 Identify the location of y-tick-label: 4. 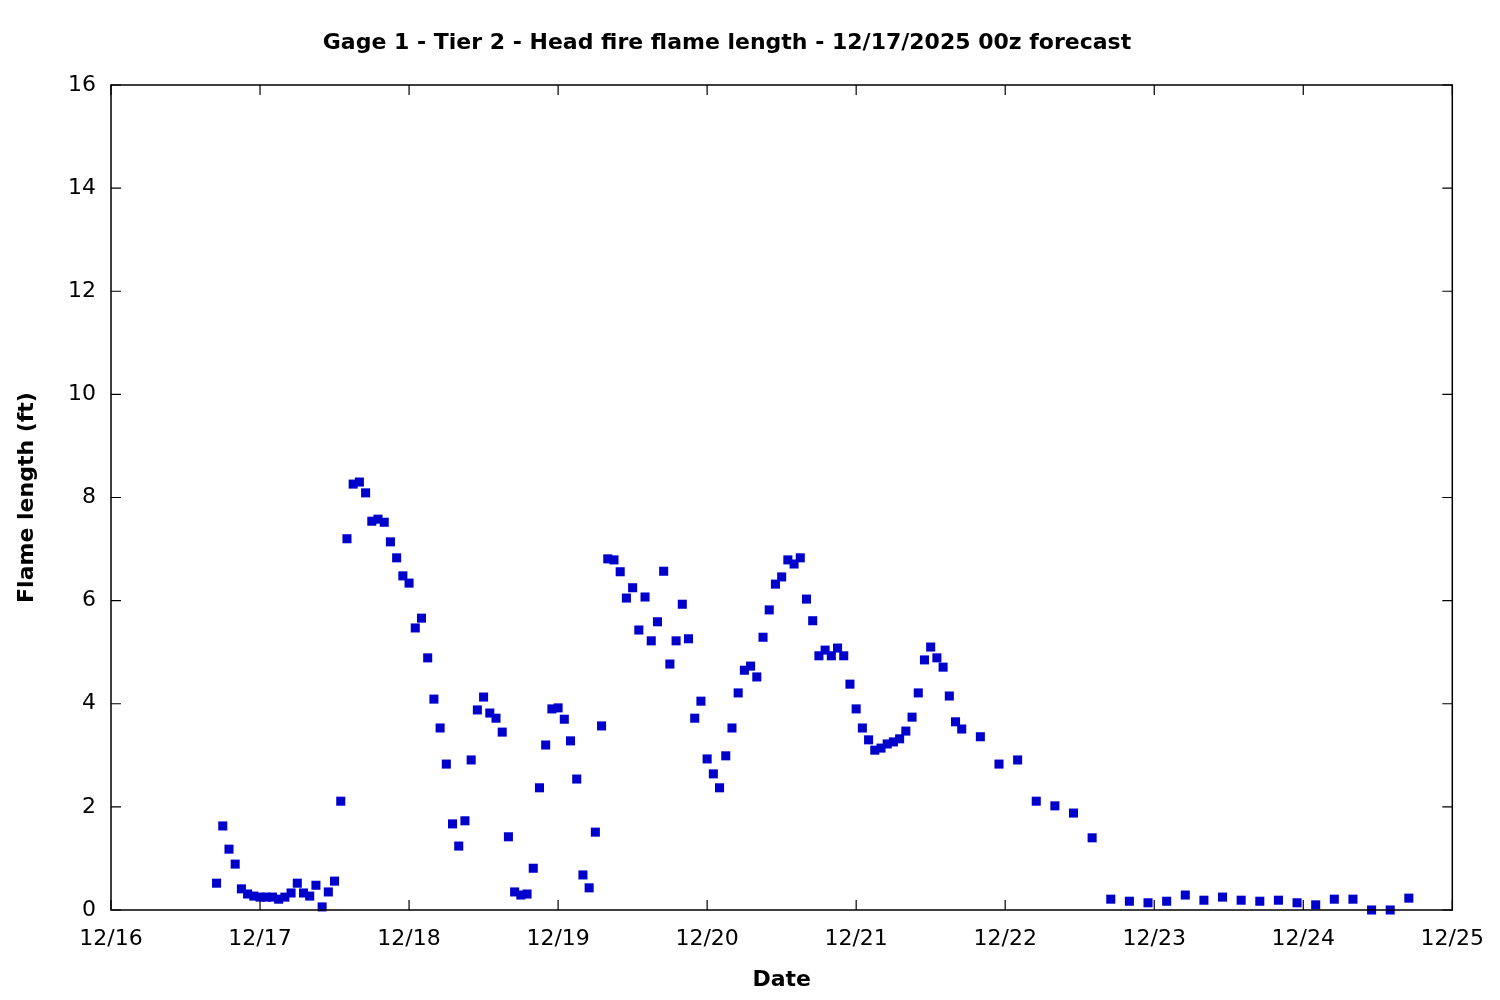
(89, 702).